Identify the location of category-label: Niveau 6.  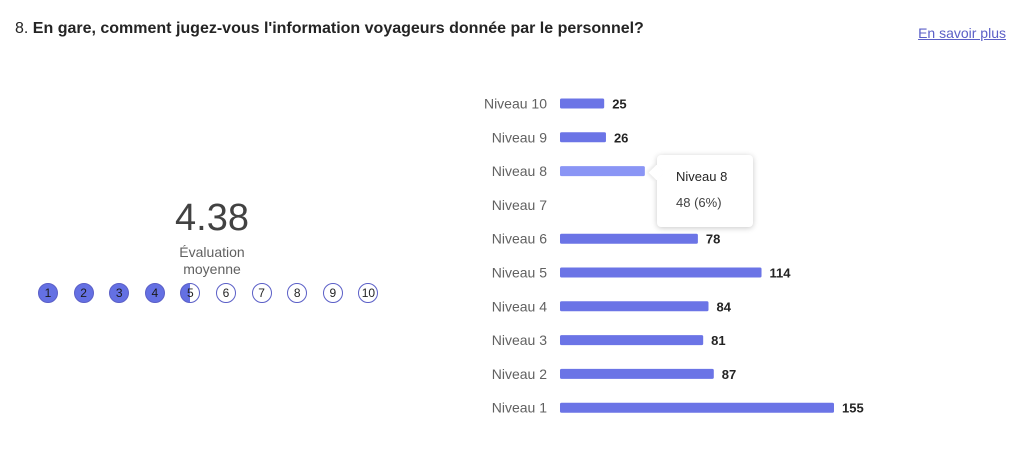
(519, 239).